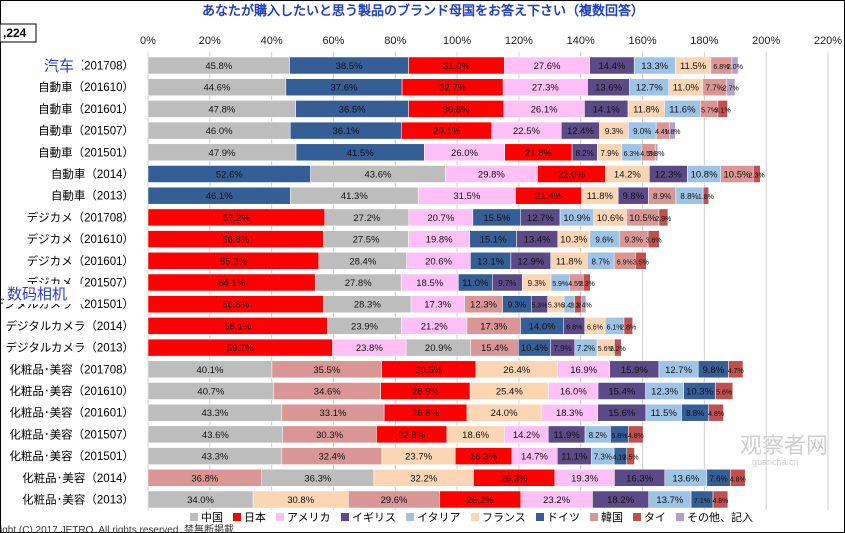 The image size is (845, 533). I want to click on data-label: 14.4%, so click(611, 66).